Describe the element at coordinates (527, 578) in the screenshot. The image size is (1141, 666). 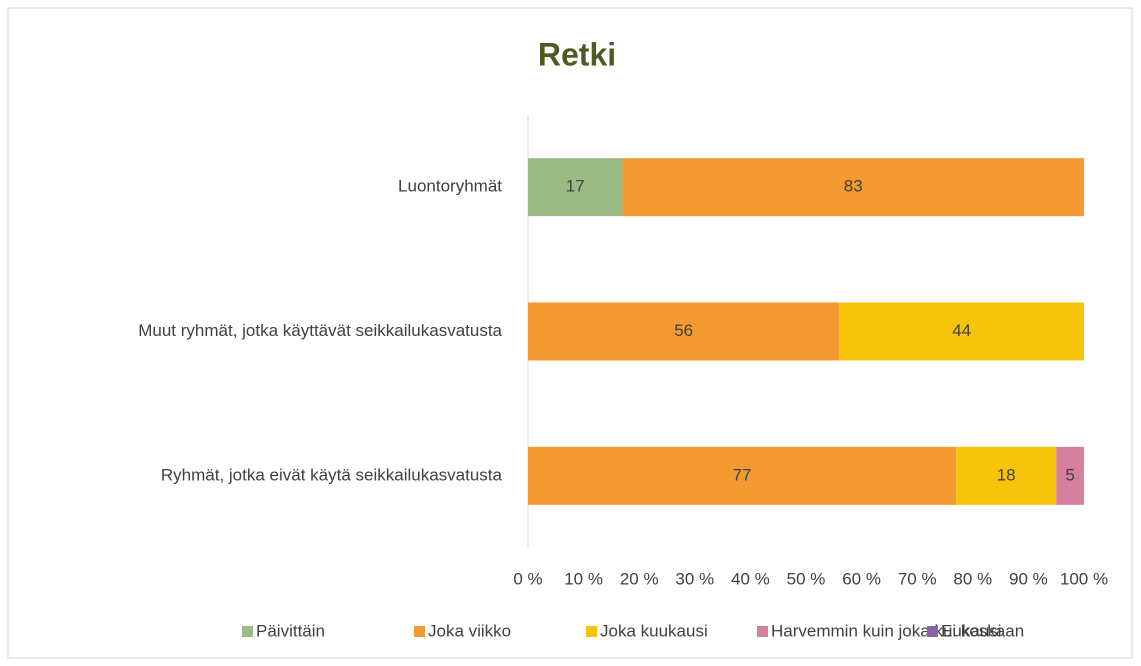
I see `x-tick-label: 0 %` at that location.